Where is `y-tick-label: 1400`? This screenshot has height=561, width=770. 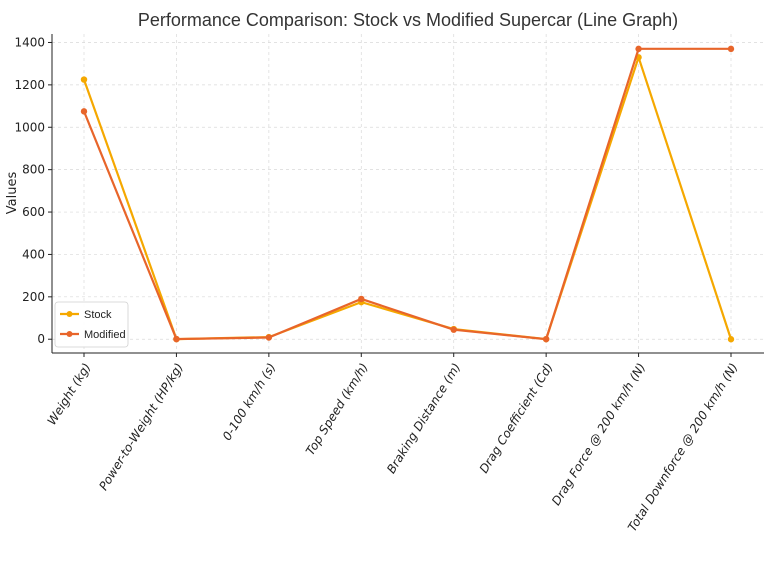
y-tick-label: 1400 is located at coordinates (29, 42).